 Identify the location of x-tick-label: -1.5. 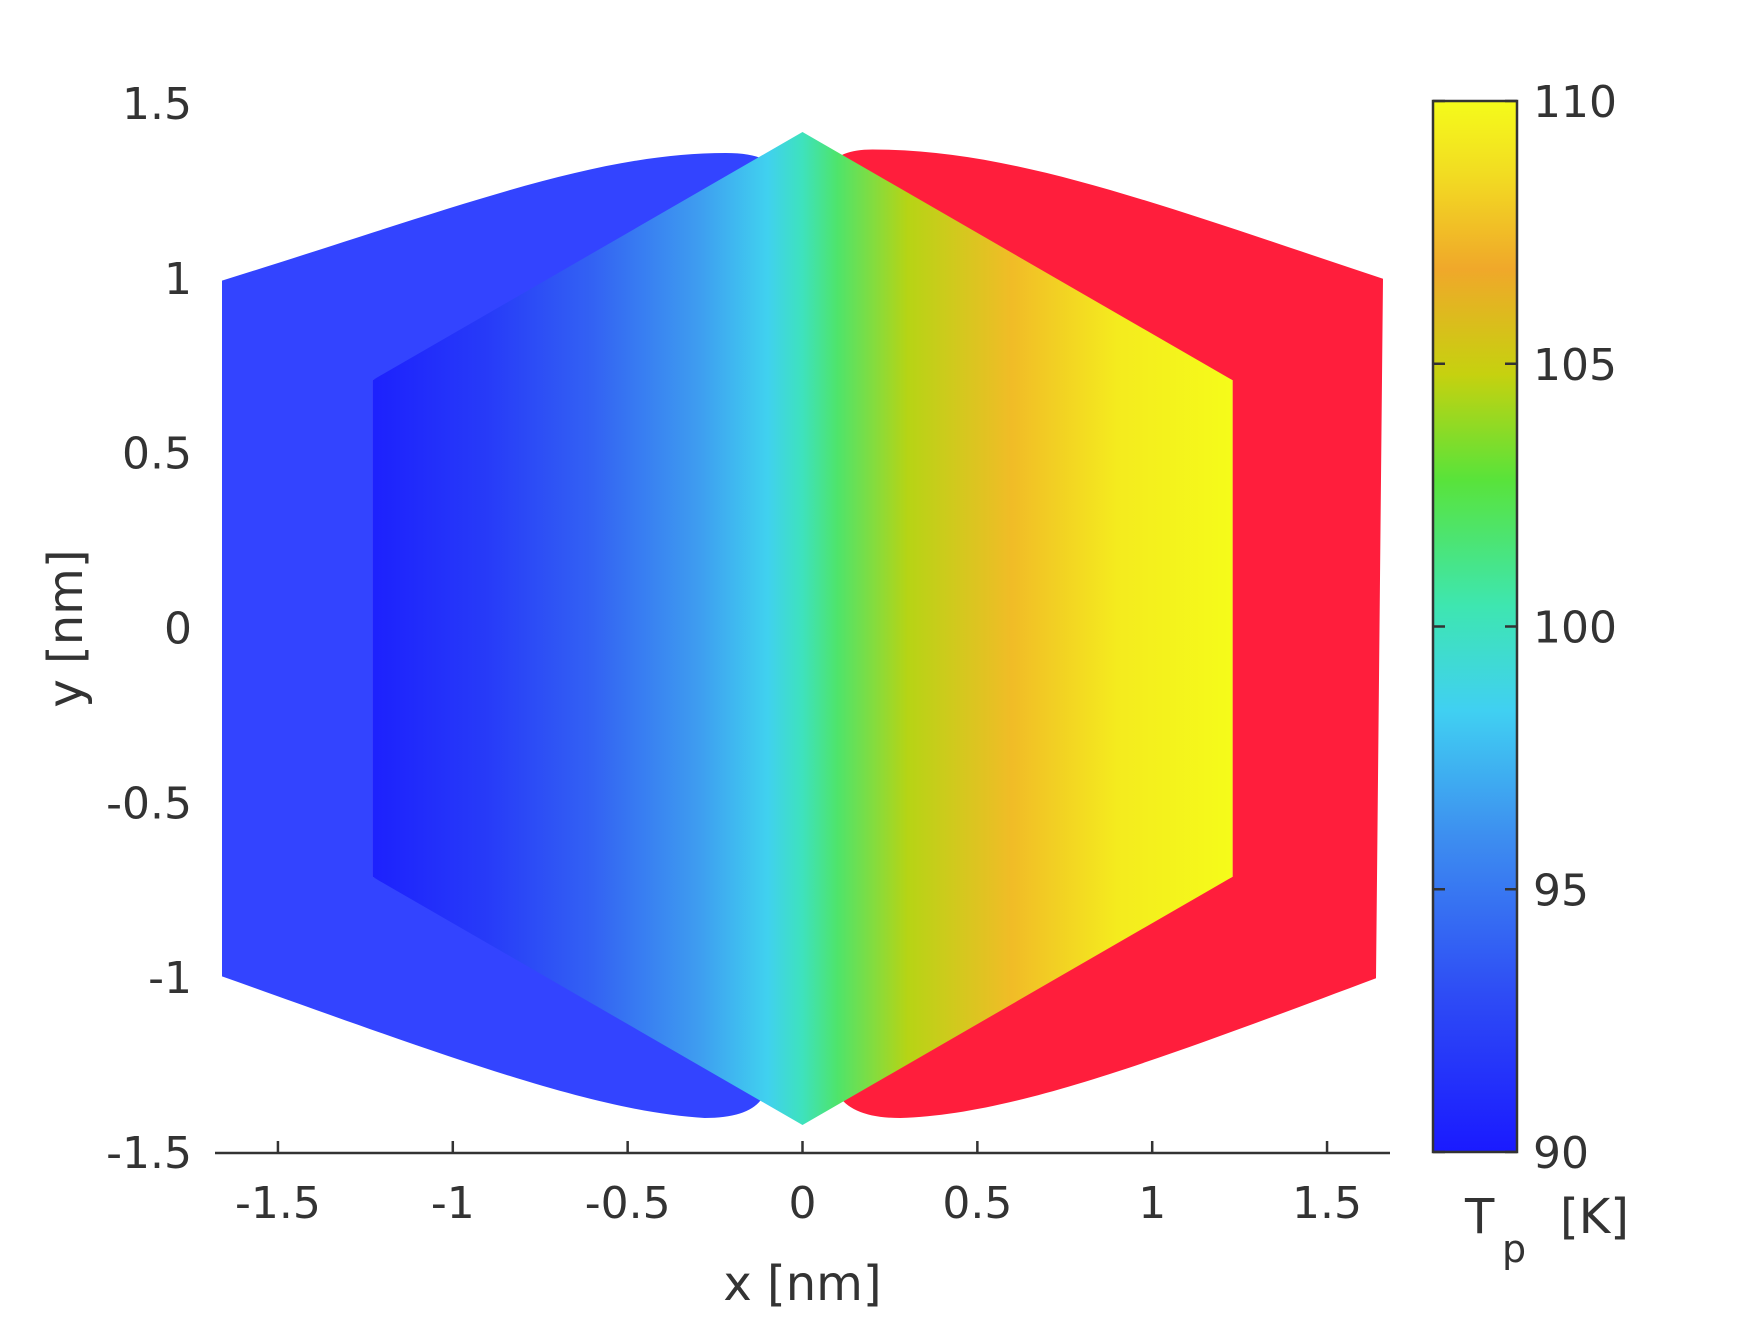
(278, 1203).